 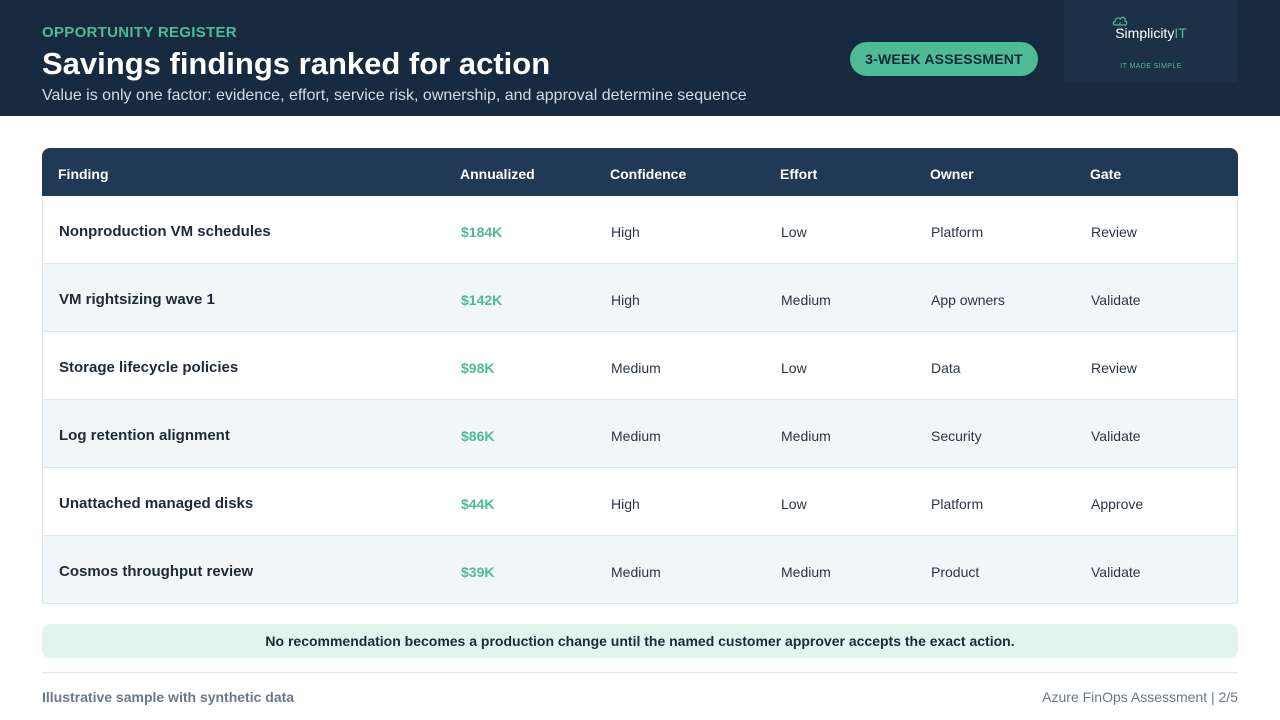 I want to click on finding-cell: Cosmos throughput review, so click(x=156, y=571).